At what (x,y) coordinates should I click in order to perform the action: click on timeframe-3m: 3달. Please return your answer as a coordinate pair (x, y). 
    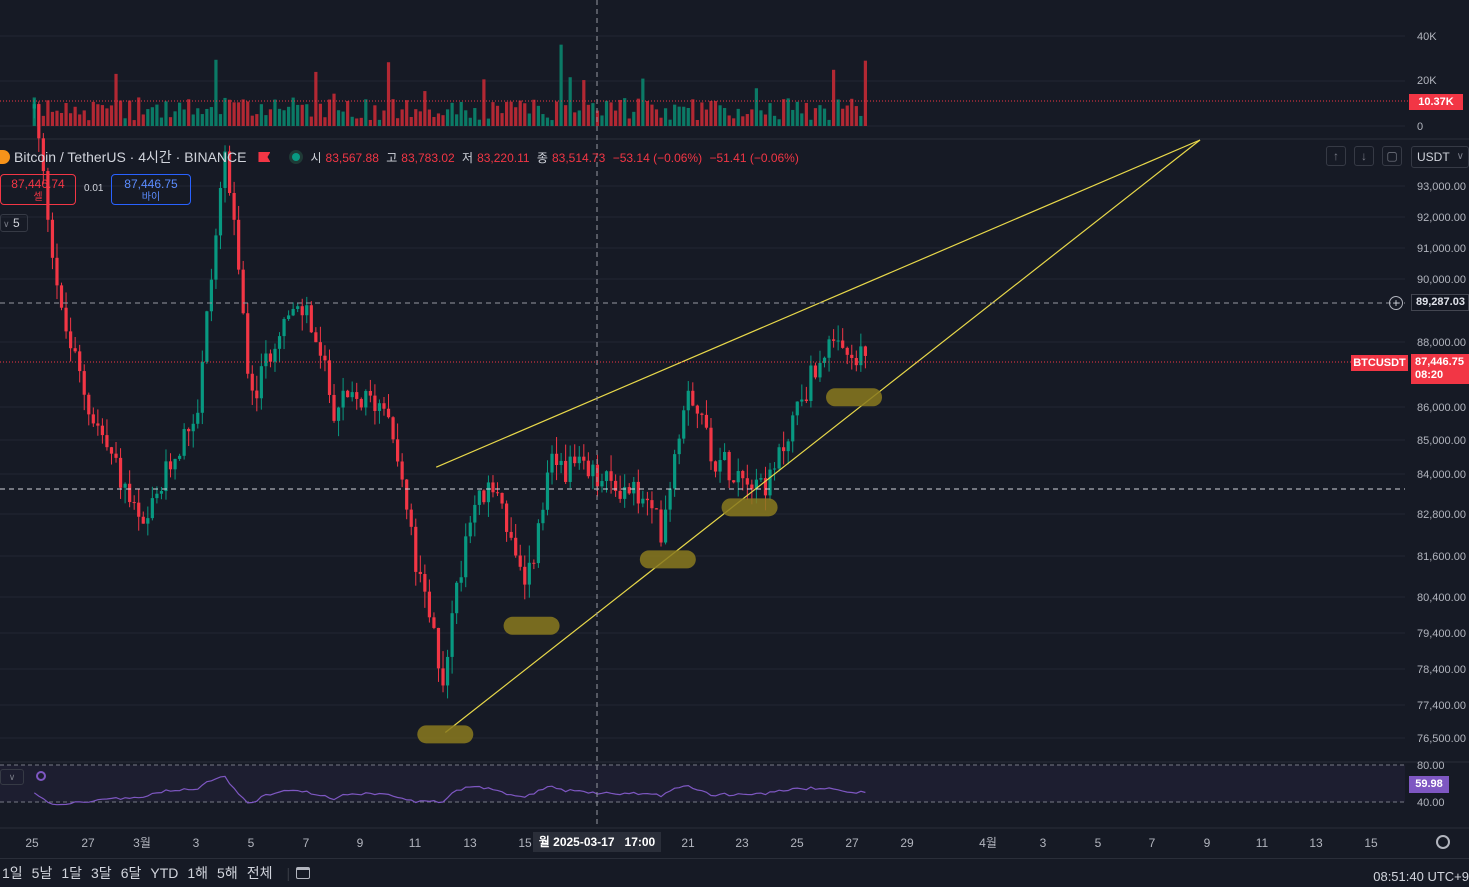
    Looking at the image, I should click on (101, 873).